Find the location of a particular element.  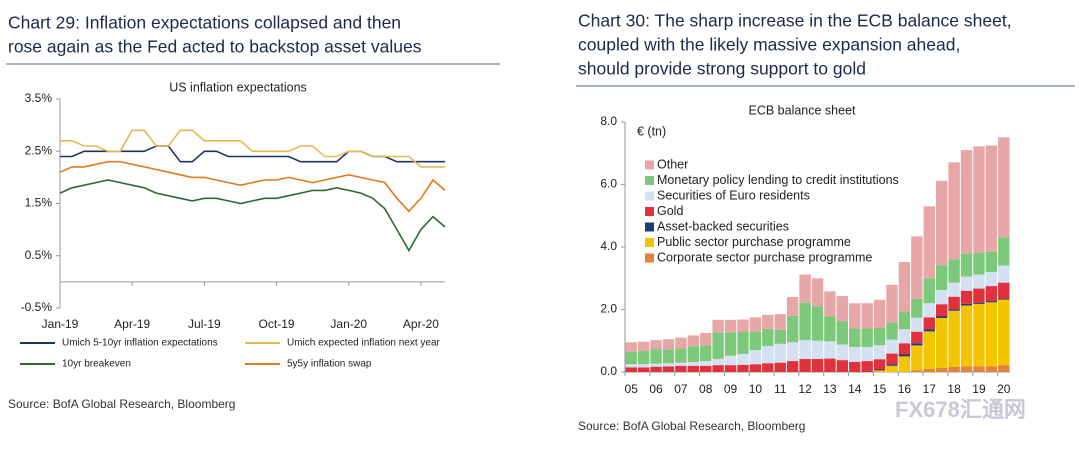

watermark: FX678汇通网 is located at coordinates (960, 409).